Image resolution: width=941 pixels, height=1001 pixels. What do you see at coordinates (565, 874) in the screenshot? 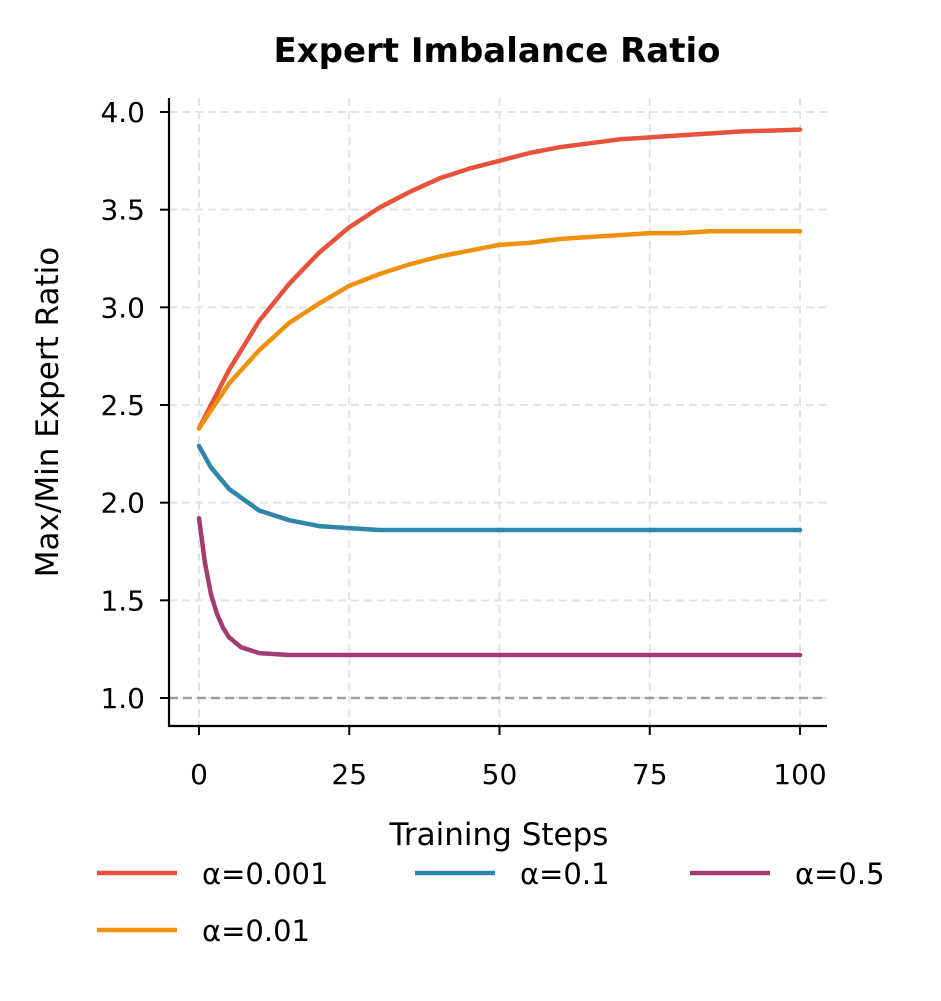
I see `legend-label: α=0.1` at bounding box center [565, 874].